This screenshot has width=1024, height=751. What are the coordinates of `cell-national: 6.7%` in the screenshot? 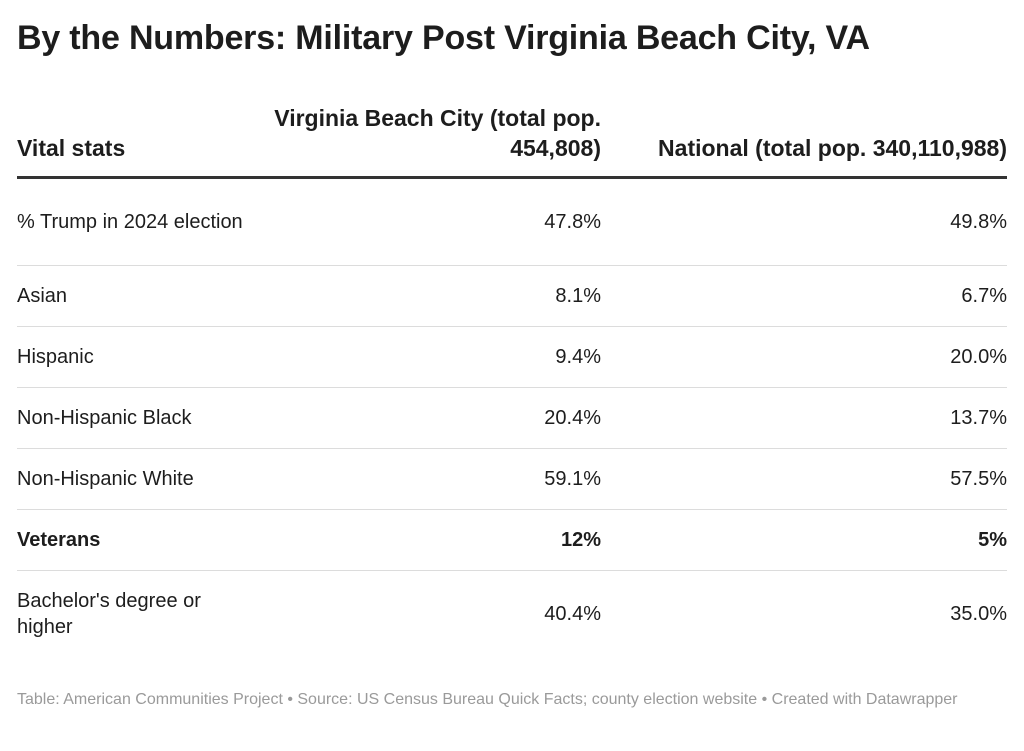 It's located at (804, 296).